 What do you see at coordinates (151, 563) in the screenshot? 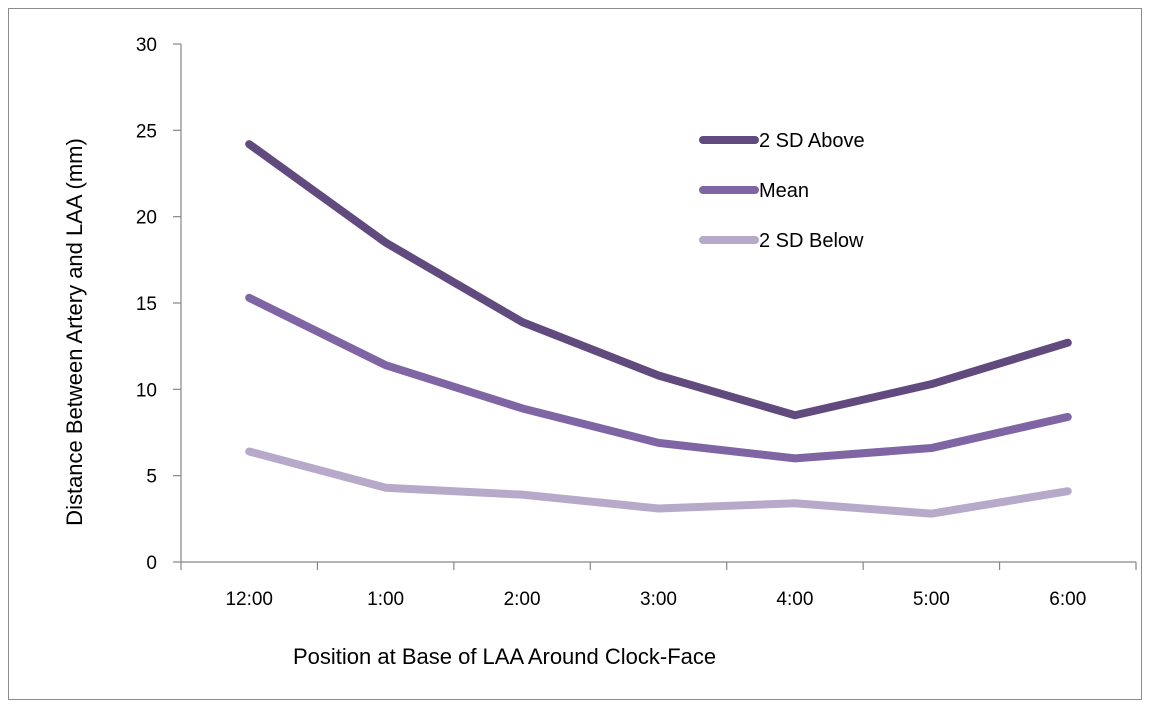
I see `y-tick-label: 0` at bounding box center [151, 563].